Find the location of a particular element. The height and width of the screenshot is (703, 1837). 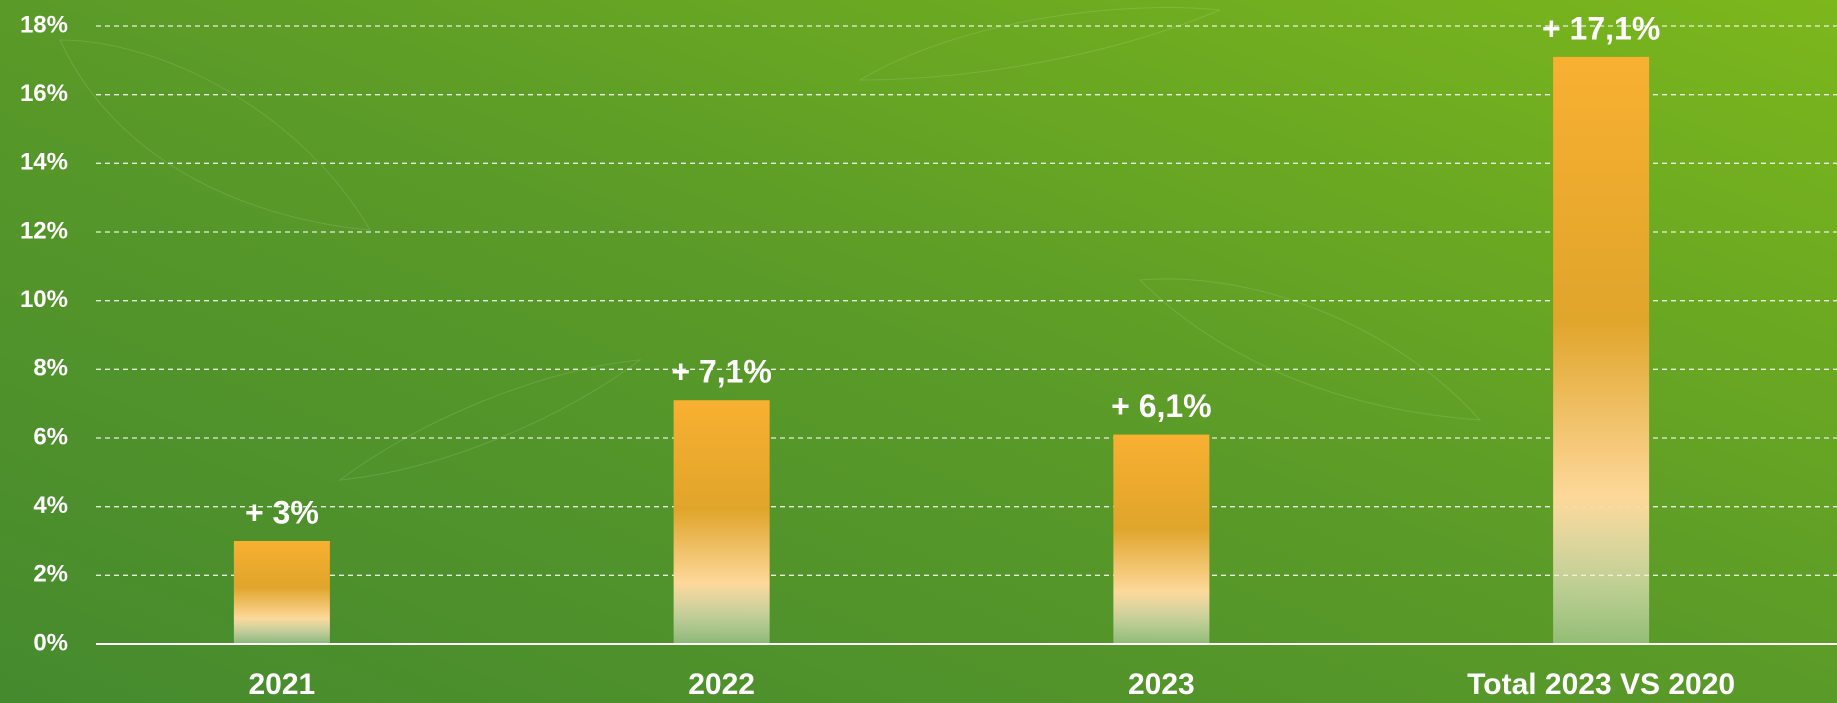

y-tick-label: 6% is located at coordinates (50, 436).